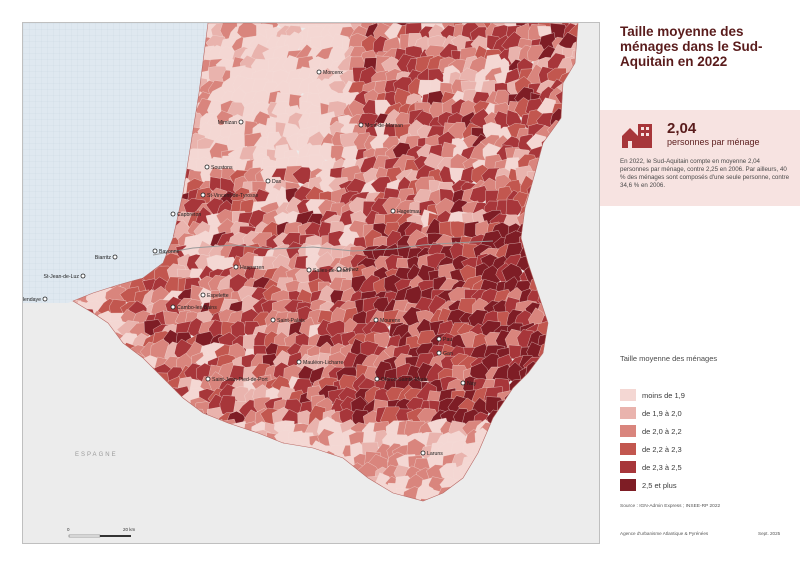  I want to click on city-label: Soustons, so click(222, 168).